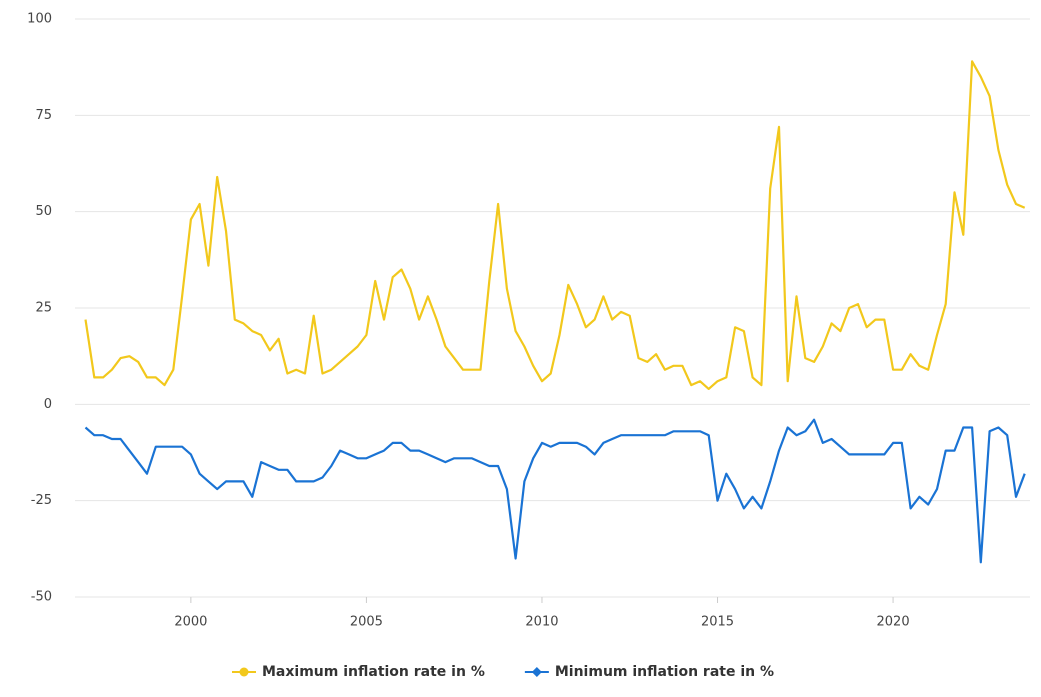 This screenshot has width=1041, height=697. Describe the element at coordinates (43, 211) in the screenshot. I see `y-tick-label: 50` at that location.